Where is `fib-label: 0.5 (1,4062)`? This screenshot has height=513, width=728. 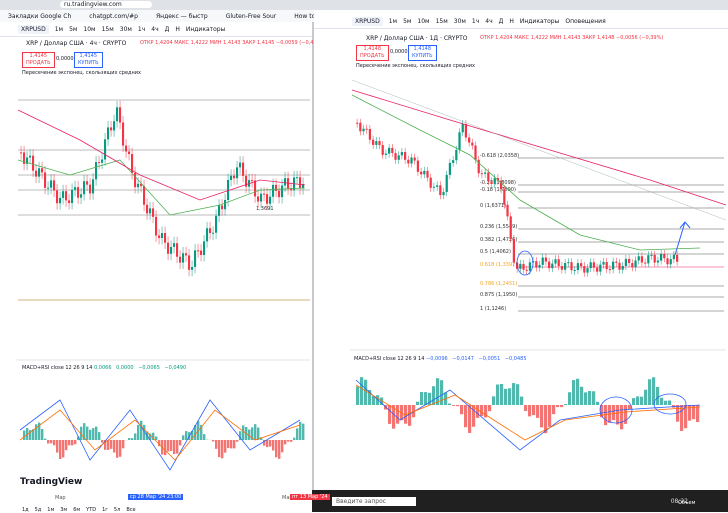 fib-label: 0.5 (1,4062) is located at coordinates (495, 252).